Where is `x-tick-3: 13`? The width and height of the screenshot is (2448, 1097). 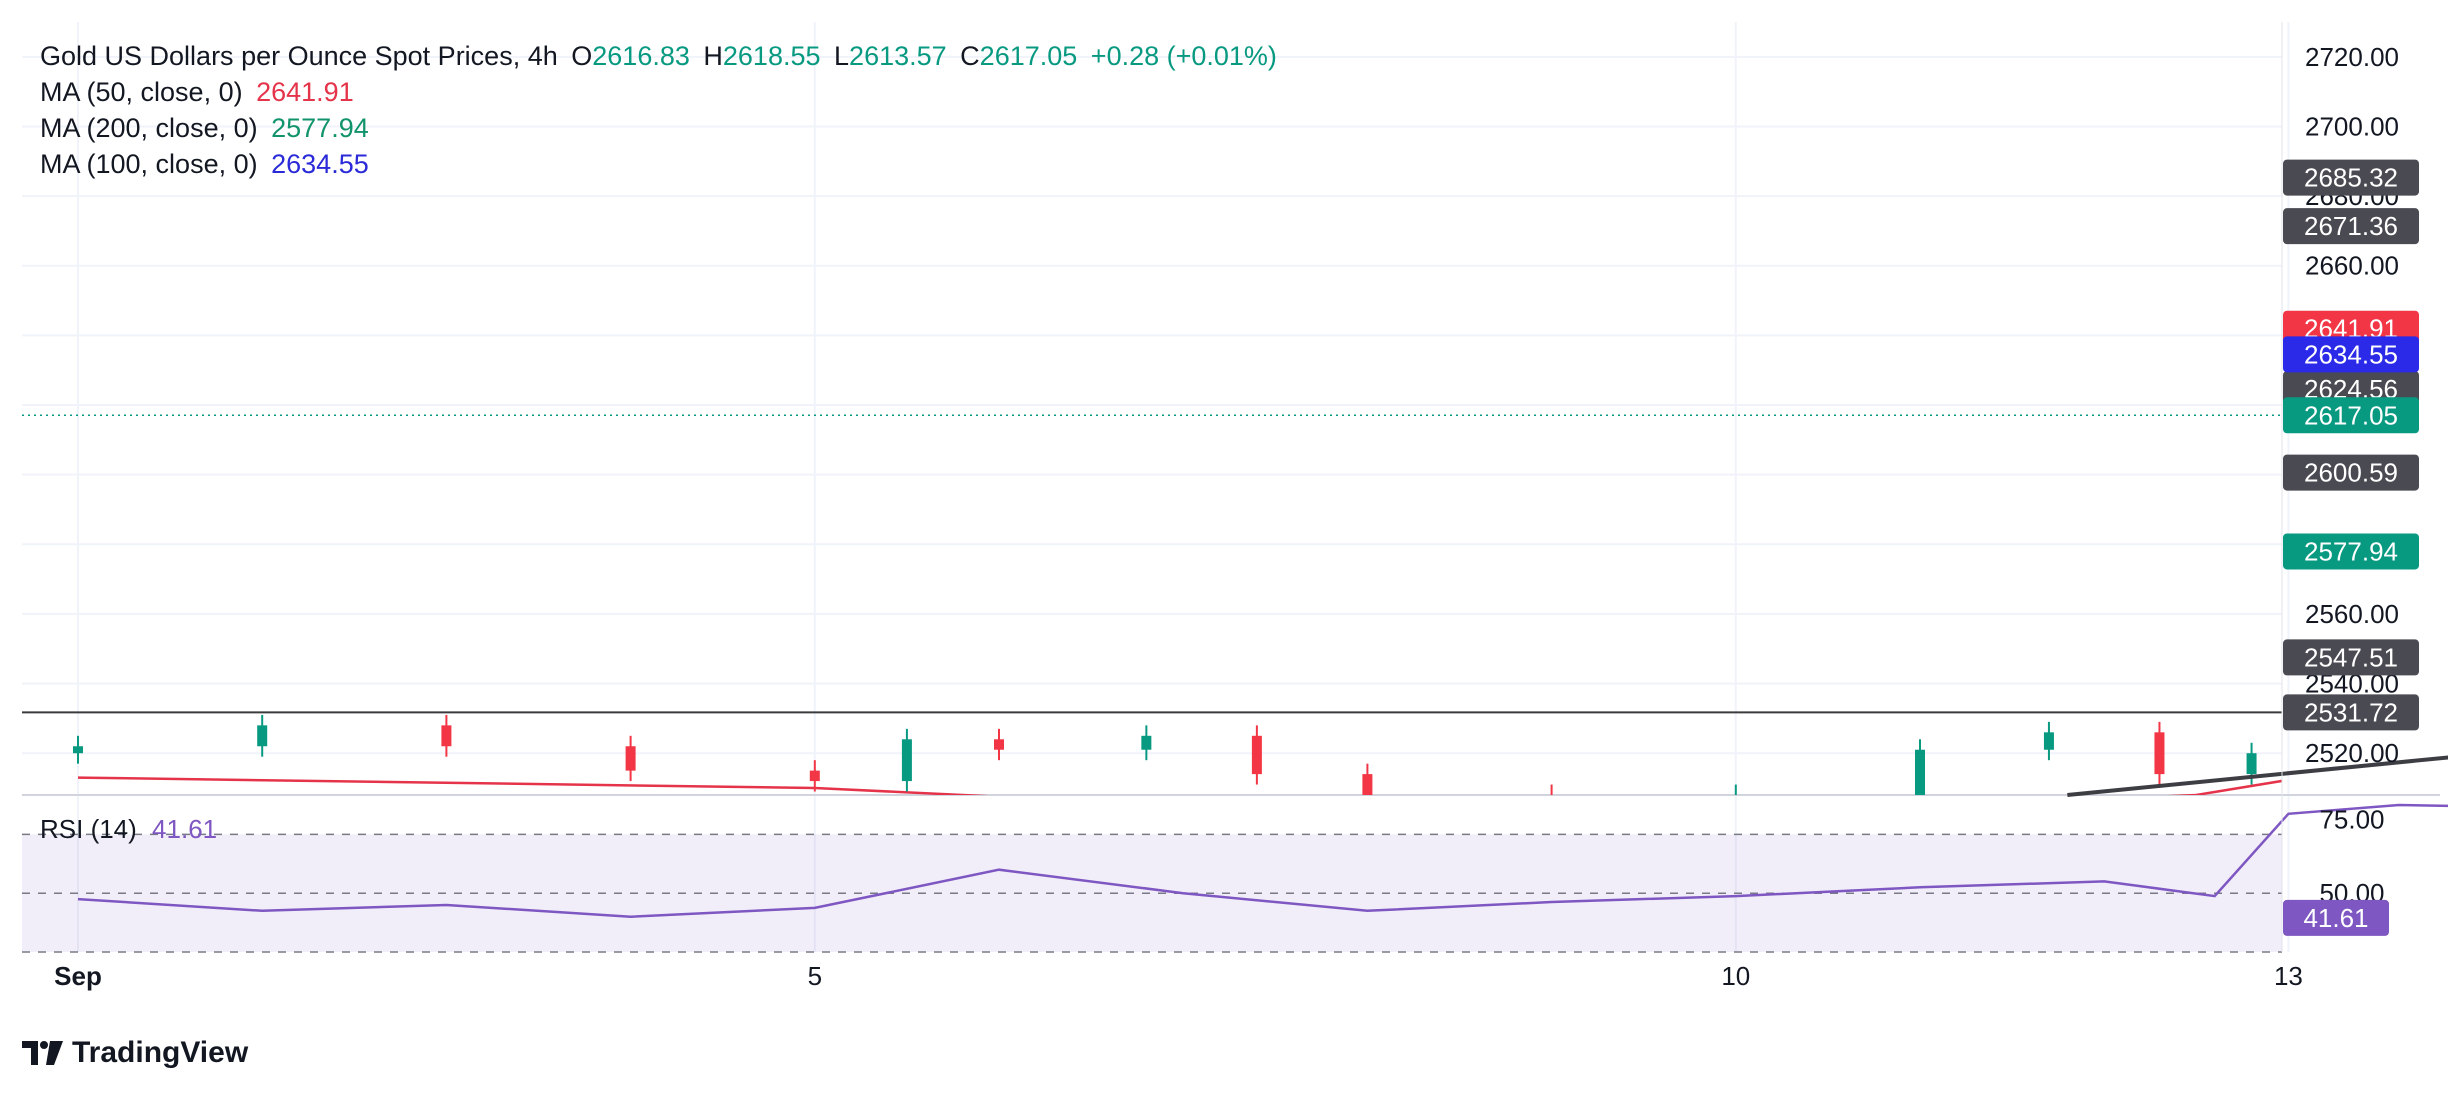 x-tick-3: 13 is located at coordinates (2288, 976).